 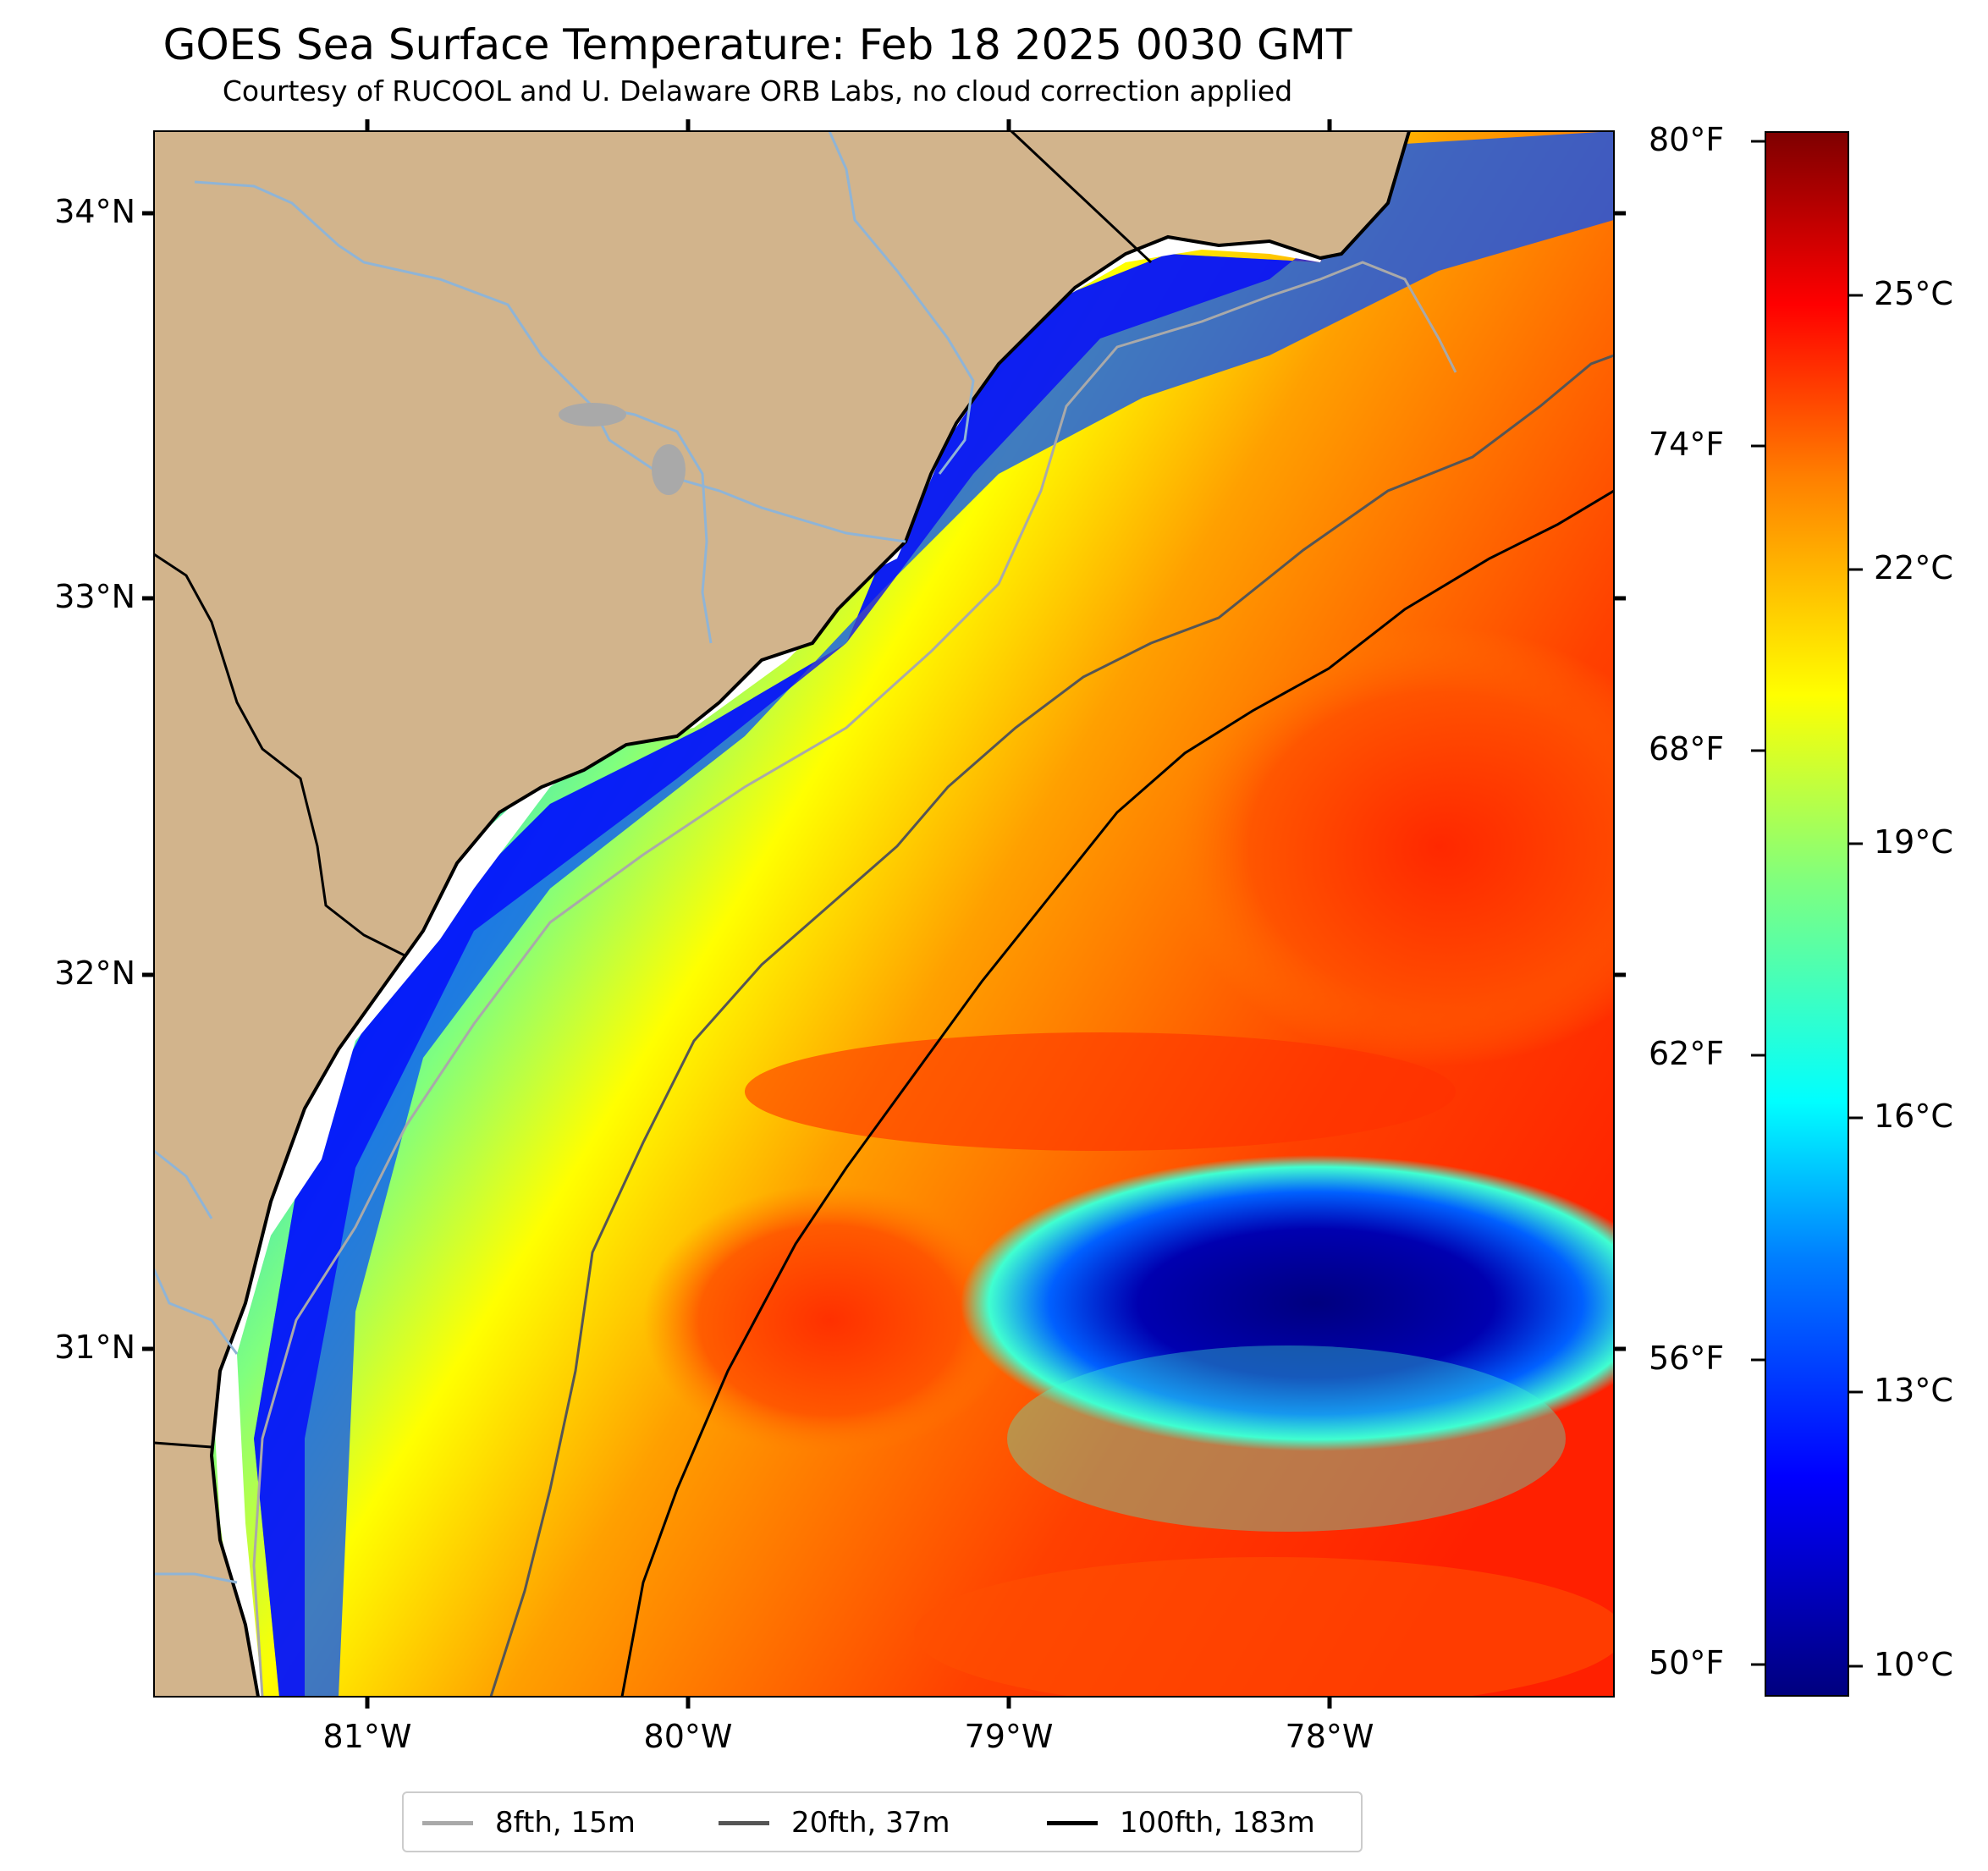 What do you see at coordinates (1081, 198) in the screenshot?
I see `border-nc-sc` at bounding box center [1081, 198].